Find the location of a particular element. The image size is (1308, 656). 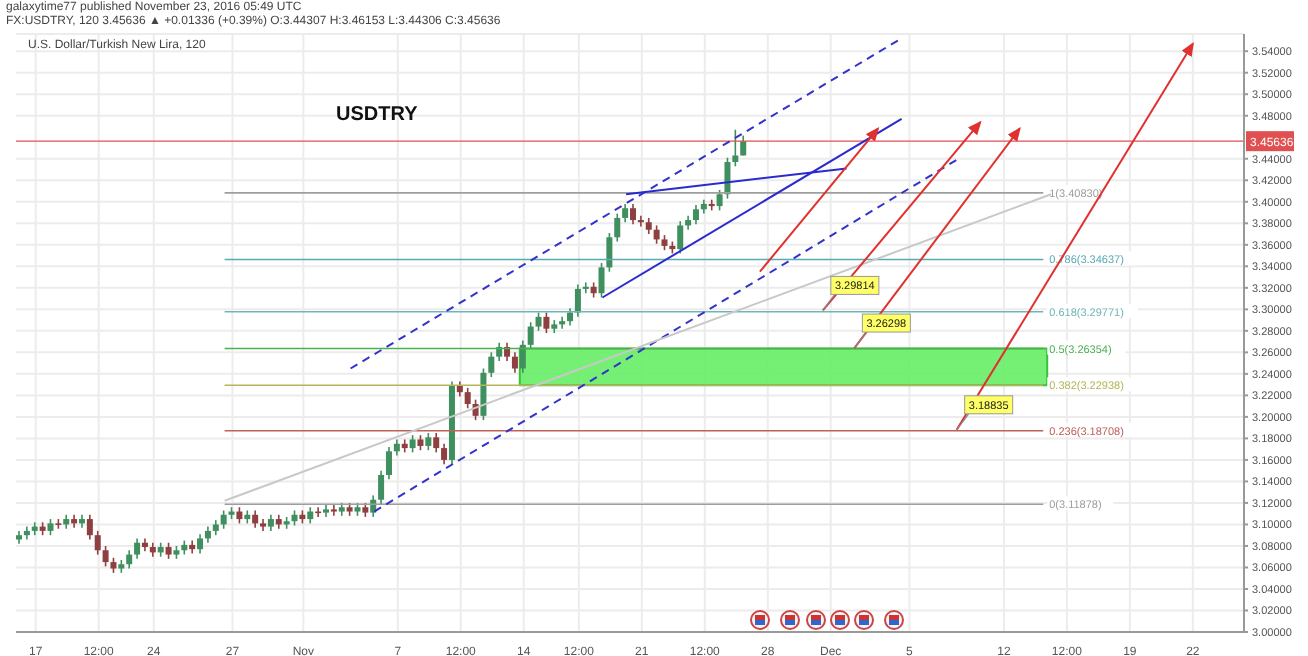

text: USDTRY is located at coordinates (377, 115).